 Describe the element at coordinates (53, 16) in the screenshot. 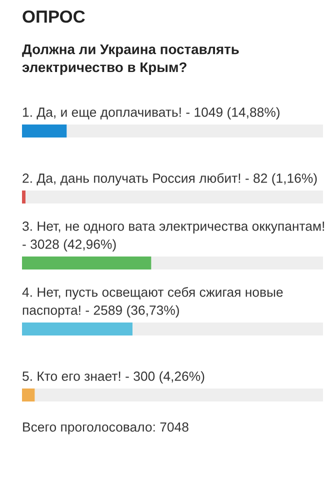

I see `chart-title: ОПРОС` at that location.